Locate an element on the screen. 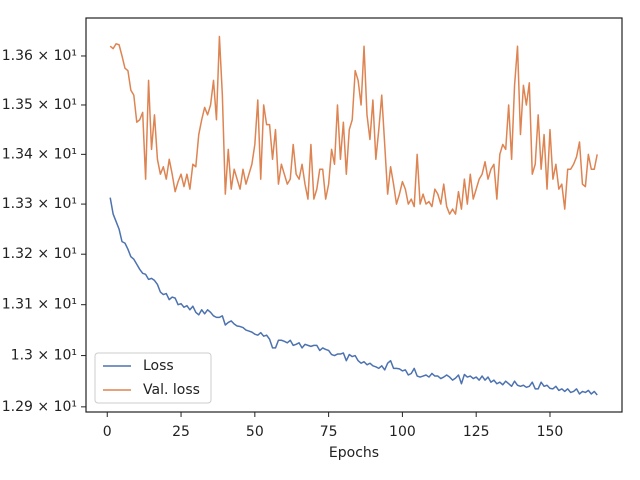 Image resolution: width=640 pixels, height=480 pixels. x-tick-label: 100 is located at coordinates (402, 432).